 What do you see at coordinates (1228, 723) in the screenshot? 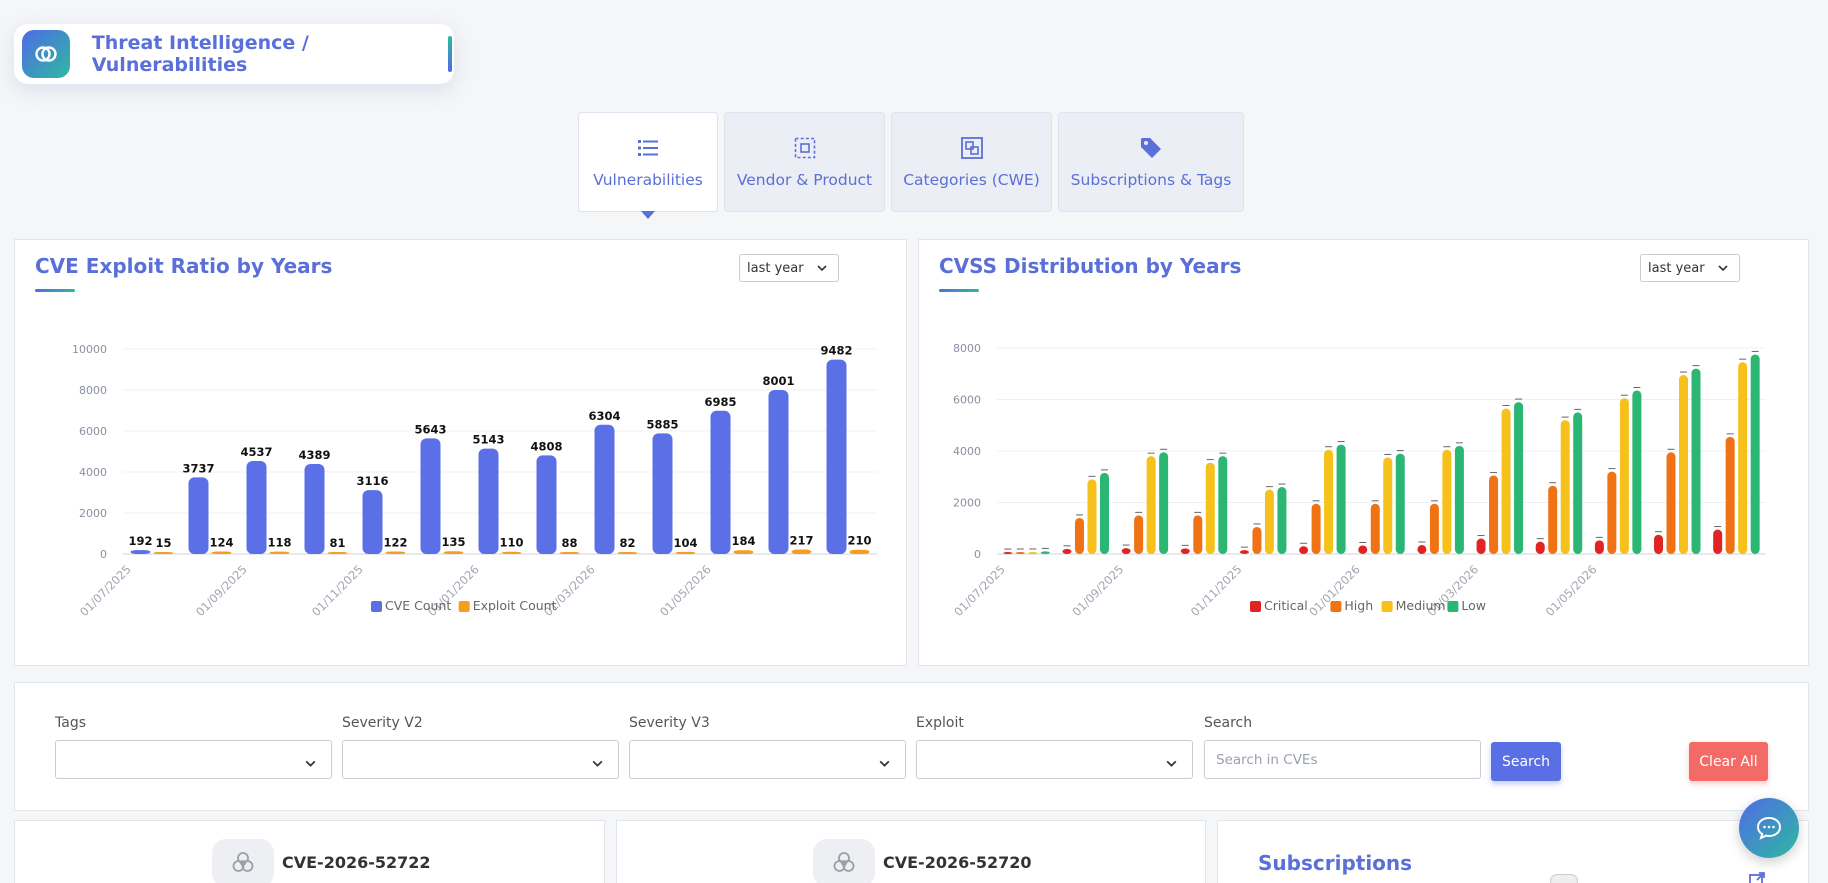
I see `search-label: Search` at bounding box center [1228, 723].